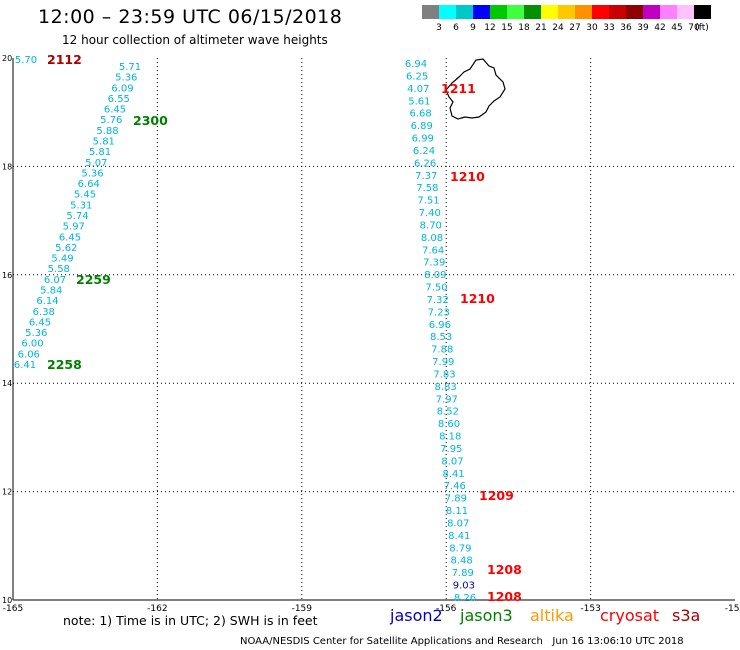 The image size is (740, 650). Describe the element at coordinates (47, 301) in the screenshot. I see `wave-height-value: 6.14` at that location.